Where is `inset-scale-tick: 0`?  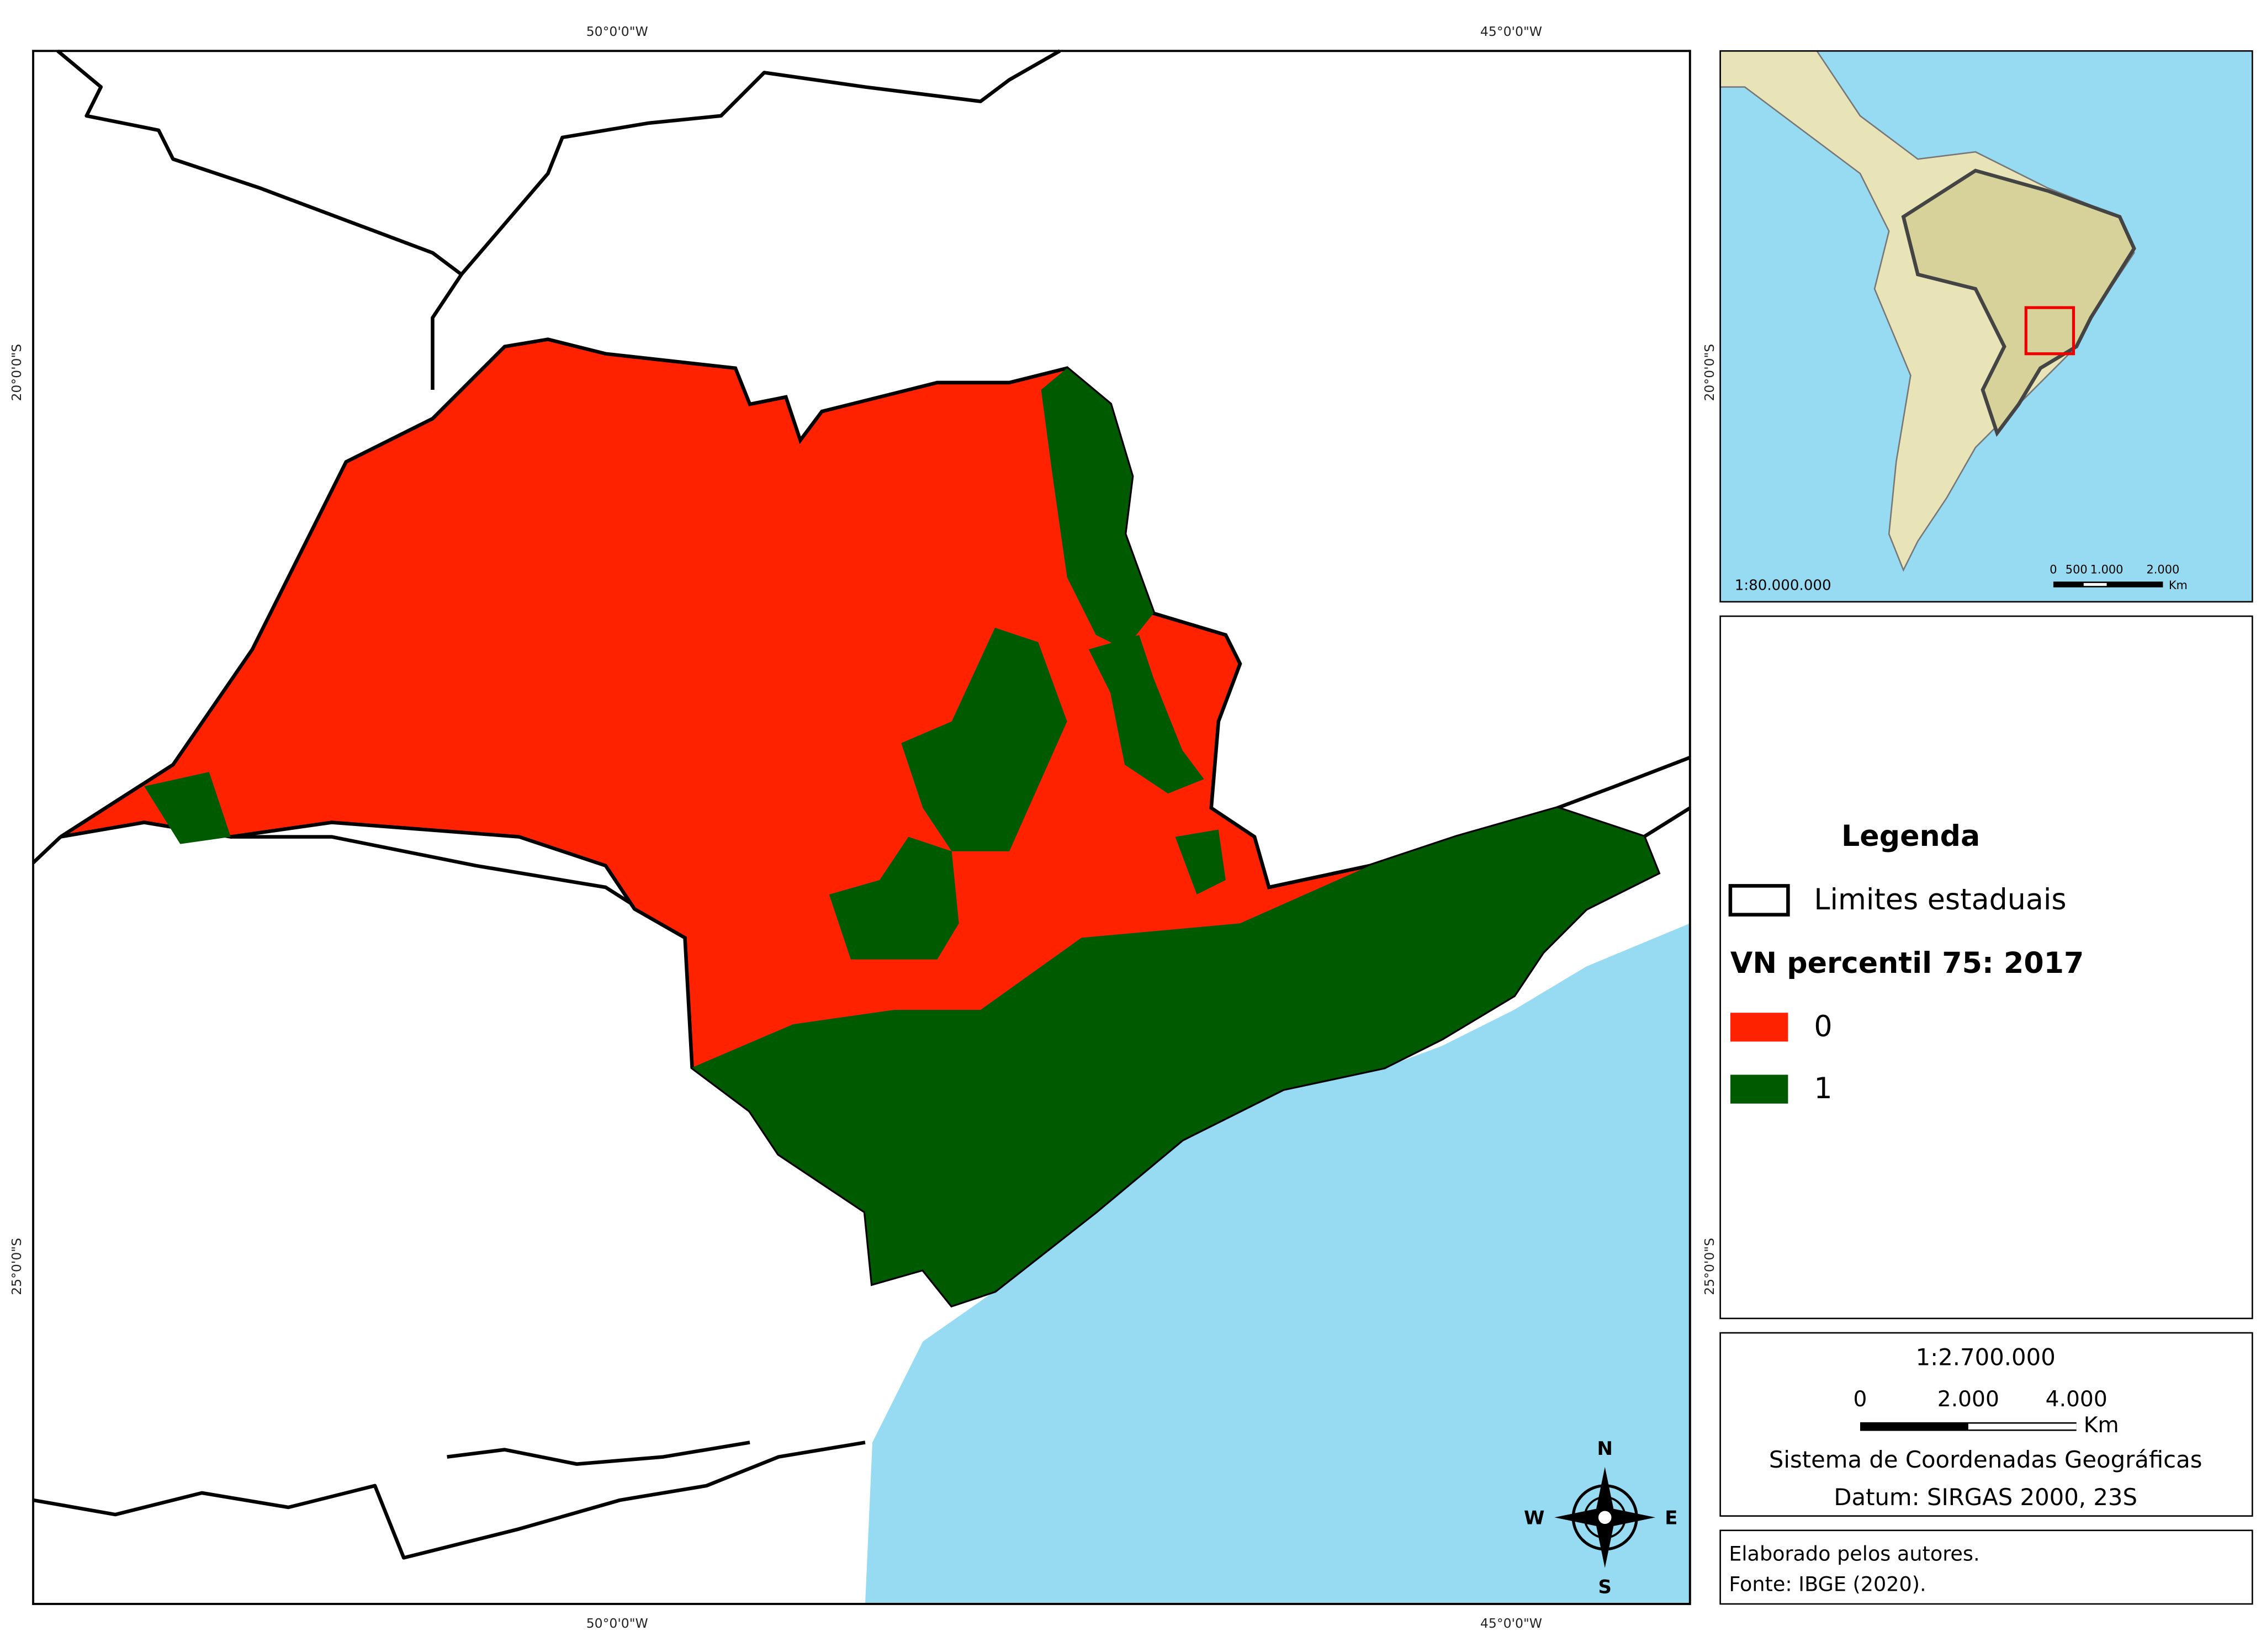
inset-scale-tick: 0 is located at coordinates (2053, 569).